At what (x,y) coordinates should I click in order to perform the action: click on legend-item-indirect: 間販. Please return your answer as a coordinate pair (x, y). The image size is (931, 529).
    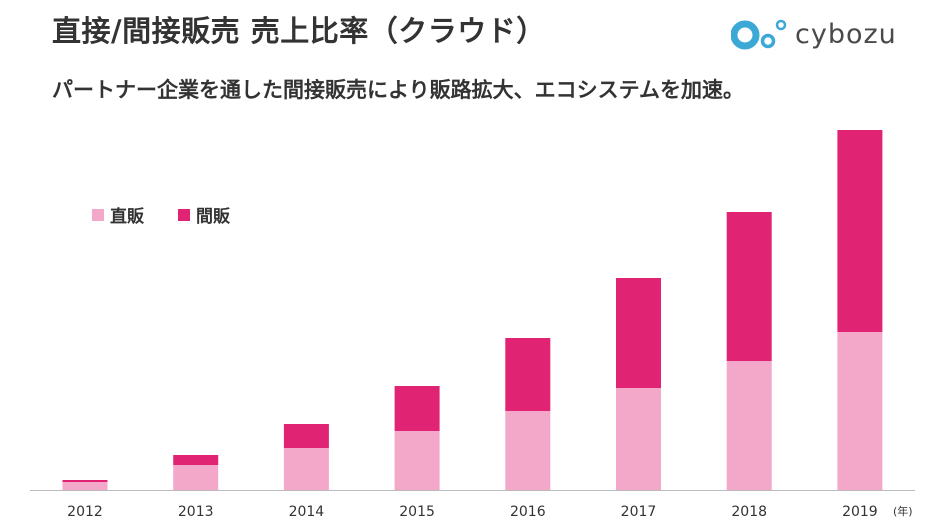
    Looking at the image, I should click on (204, 214).